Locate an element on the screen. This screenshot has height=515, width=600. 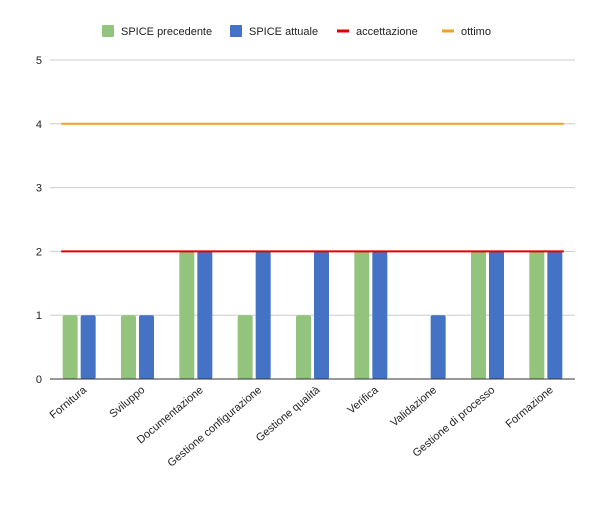
legend-item-accettazione: accettazione is located at coordinates (377, 32).